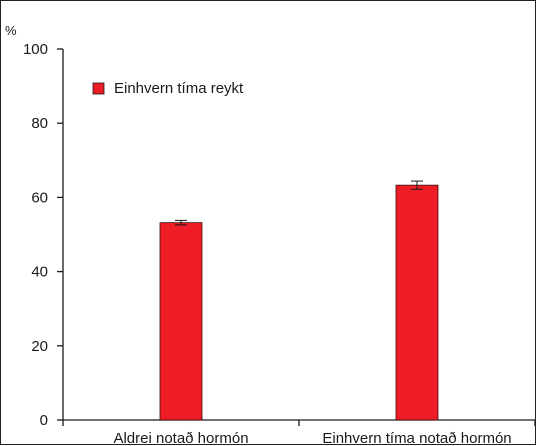  I want to click on y-tick-label: 0, so click(44, 420).